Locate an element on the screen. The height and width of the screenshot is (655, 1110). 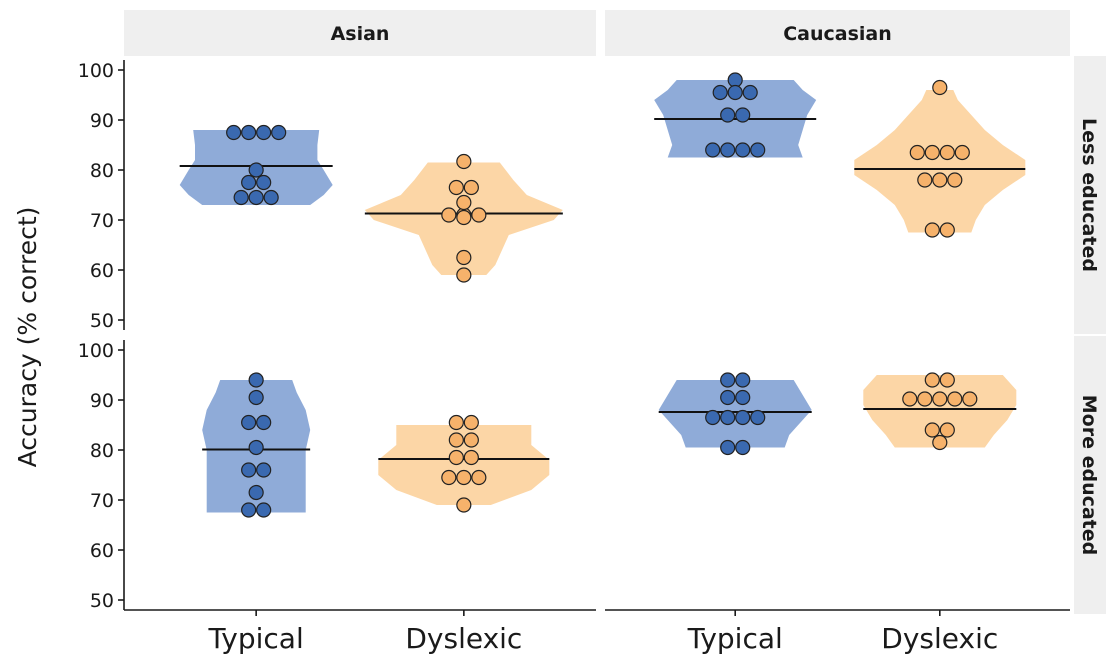
strip-asian-bg is located at coordinates (360, 33).